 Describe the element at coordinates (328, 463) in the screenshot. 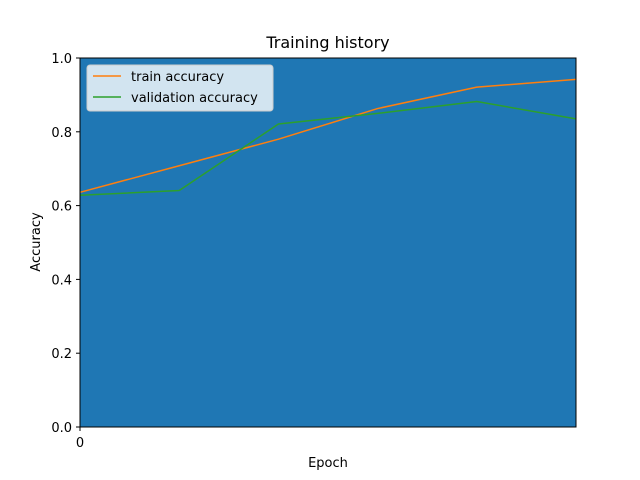

I see `x-axis-label: Epoch` at that location.